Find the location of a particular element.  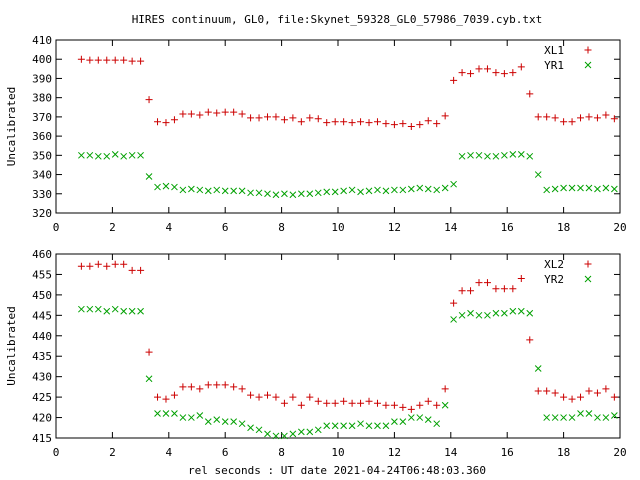

y-tick-label: 460 is located at coordinates (42, 254).